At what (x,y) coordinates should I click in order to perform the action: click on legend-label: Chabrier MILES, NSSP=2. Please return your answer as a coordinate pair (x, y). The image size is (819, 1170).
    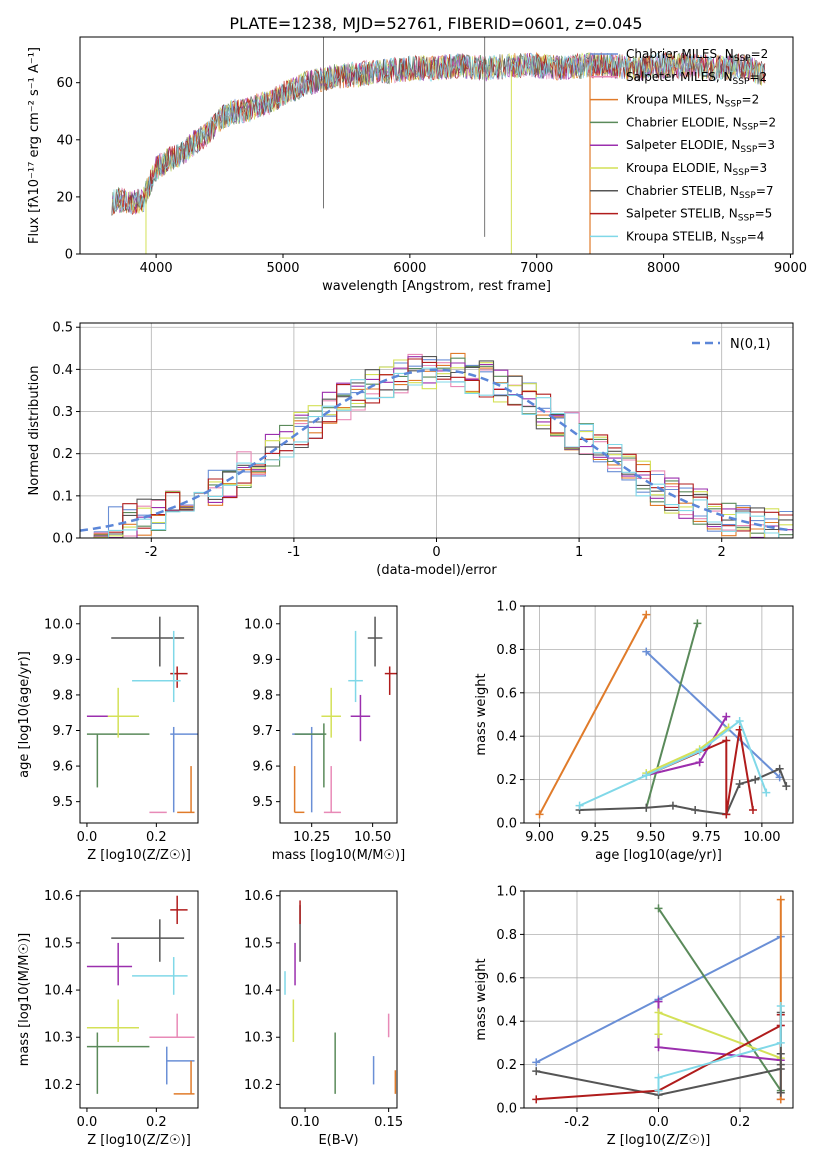
    Looking at the image, I should click on (697, 55).